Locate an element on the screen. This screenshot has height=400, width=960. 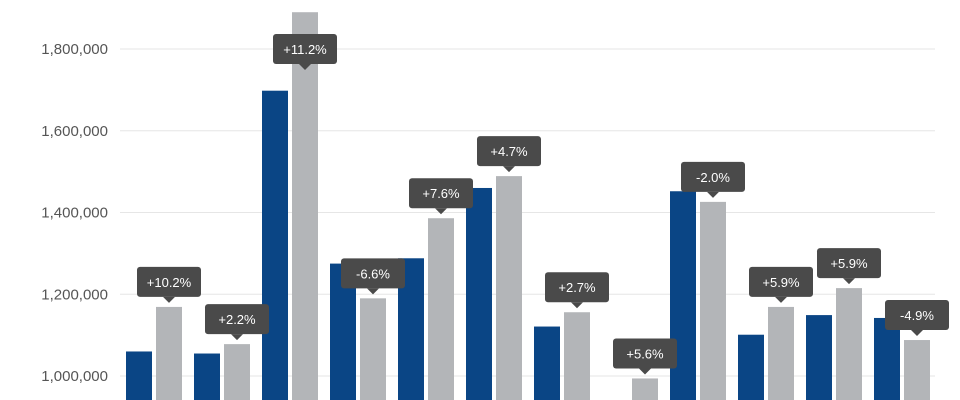
change-callout: +7.6% is located at coordinates (441, 196).